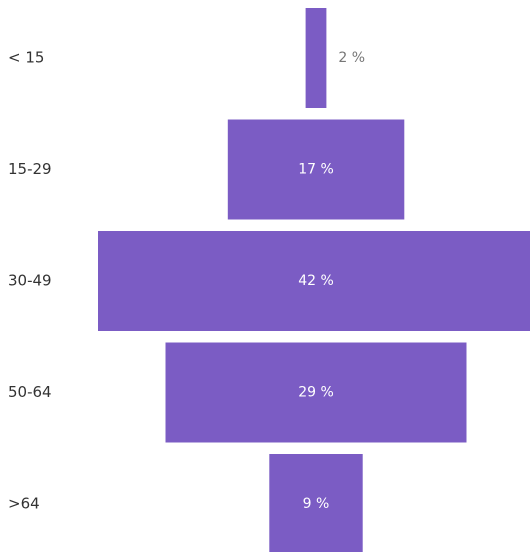  Describe the element at coordinates (26, 58) in the screenshot. I see `category-label-0: < 15` at that location.